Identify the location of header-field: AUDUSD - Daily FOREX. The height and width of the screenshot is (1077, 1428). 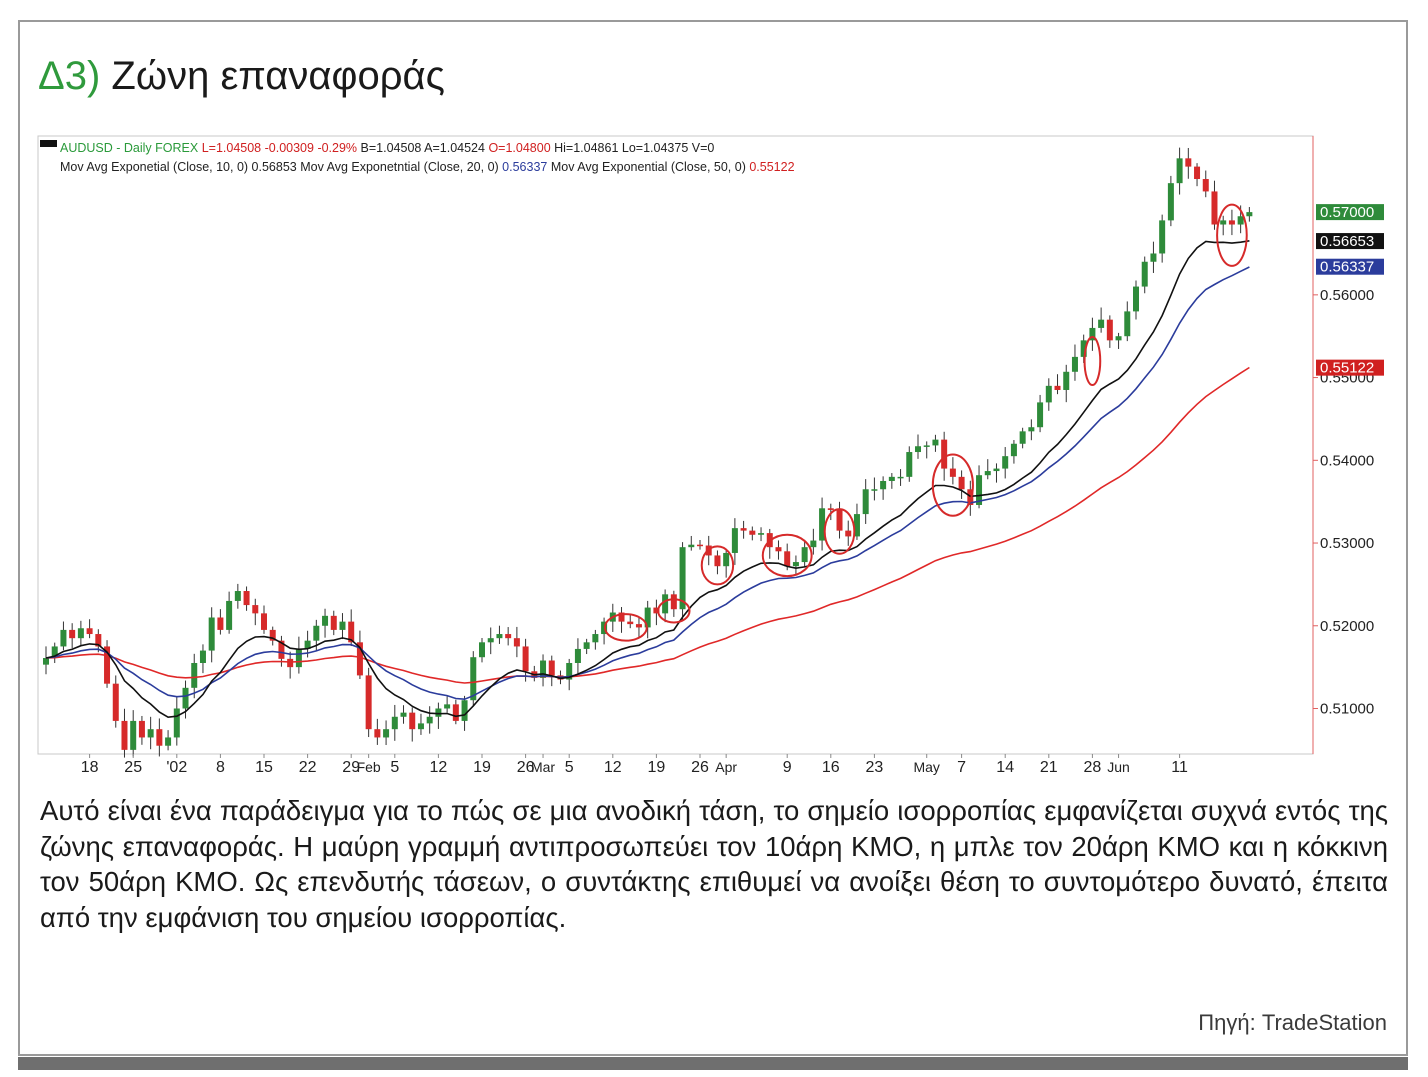
(129, 148).